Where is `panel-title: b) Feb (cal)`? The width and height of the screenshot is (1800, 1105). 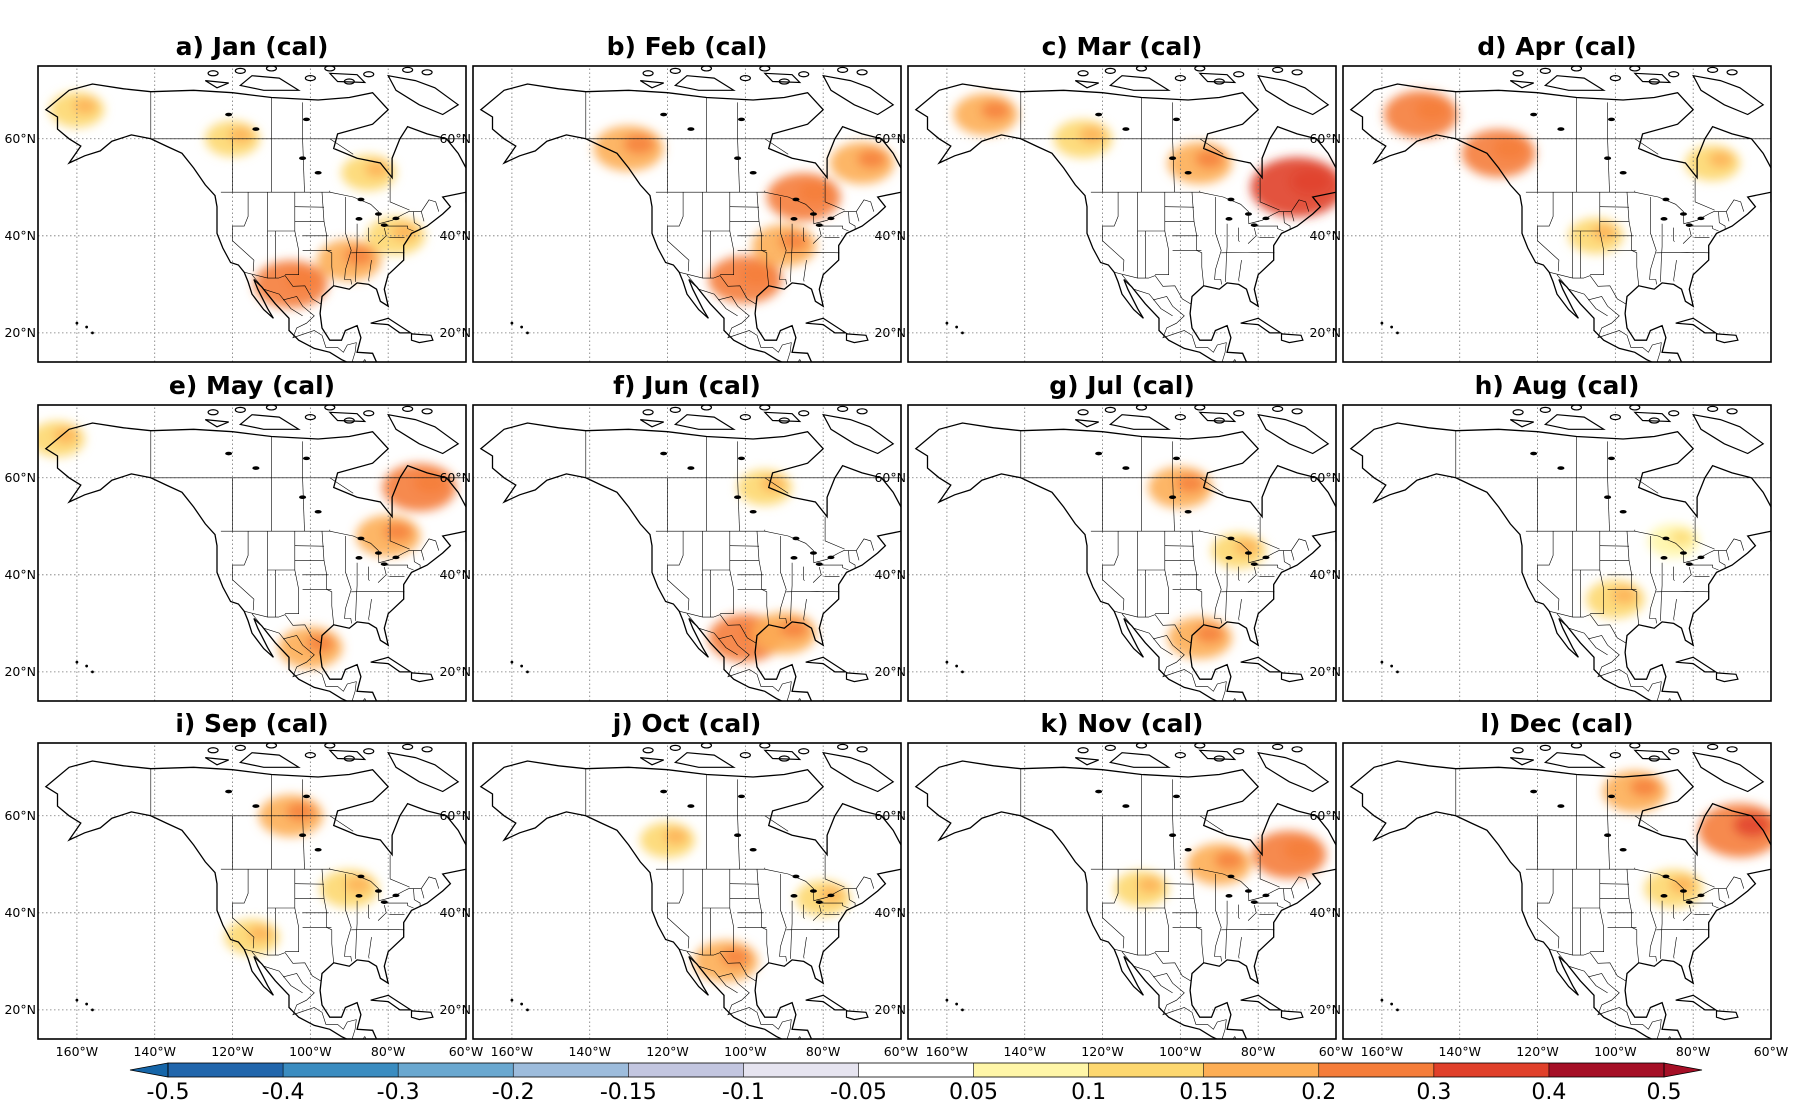 panel-title: b) Feb (cal) is located at coordinates (687, 46).